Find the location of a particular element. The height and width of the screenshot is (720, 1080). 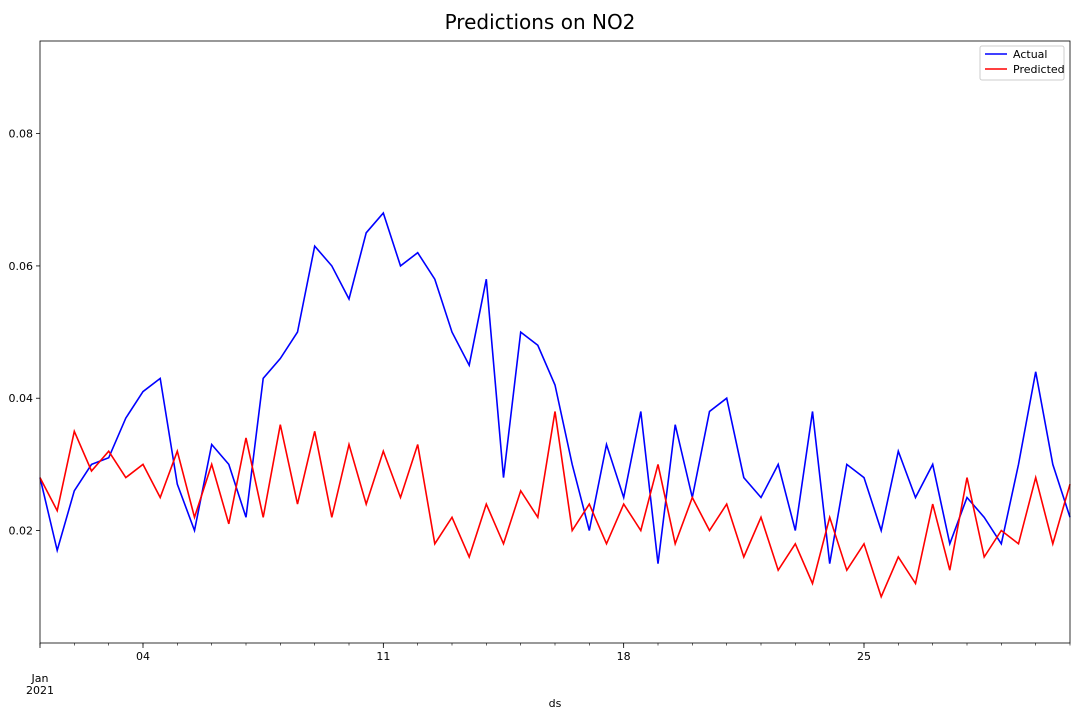

legend-label-actual: Actual is located at coordinates (1030, 54).